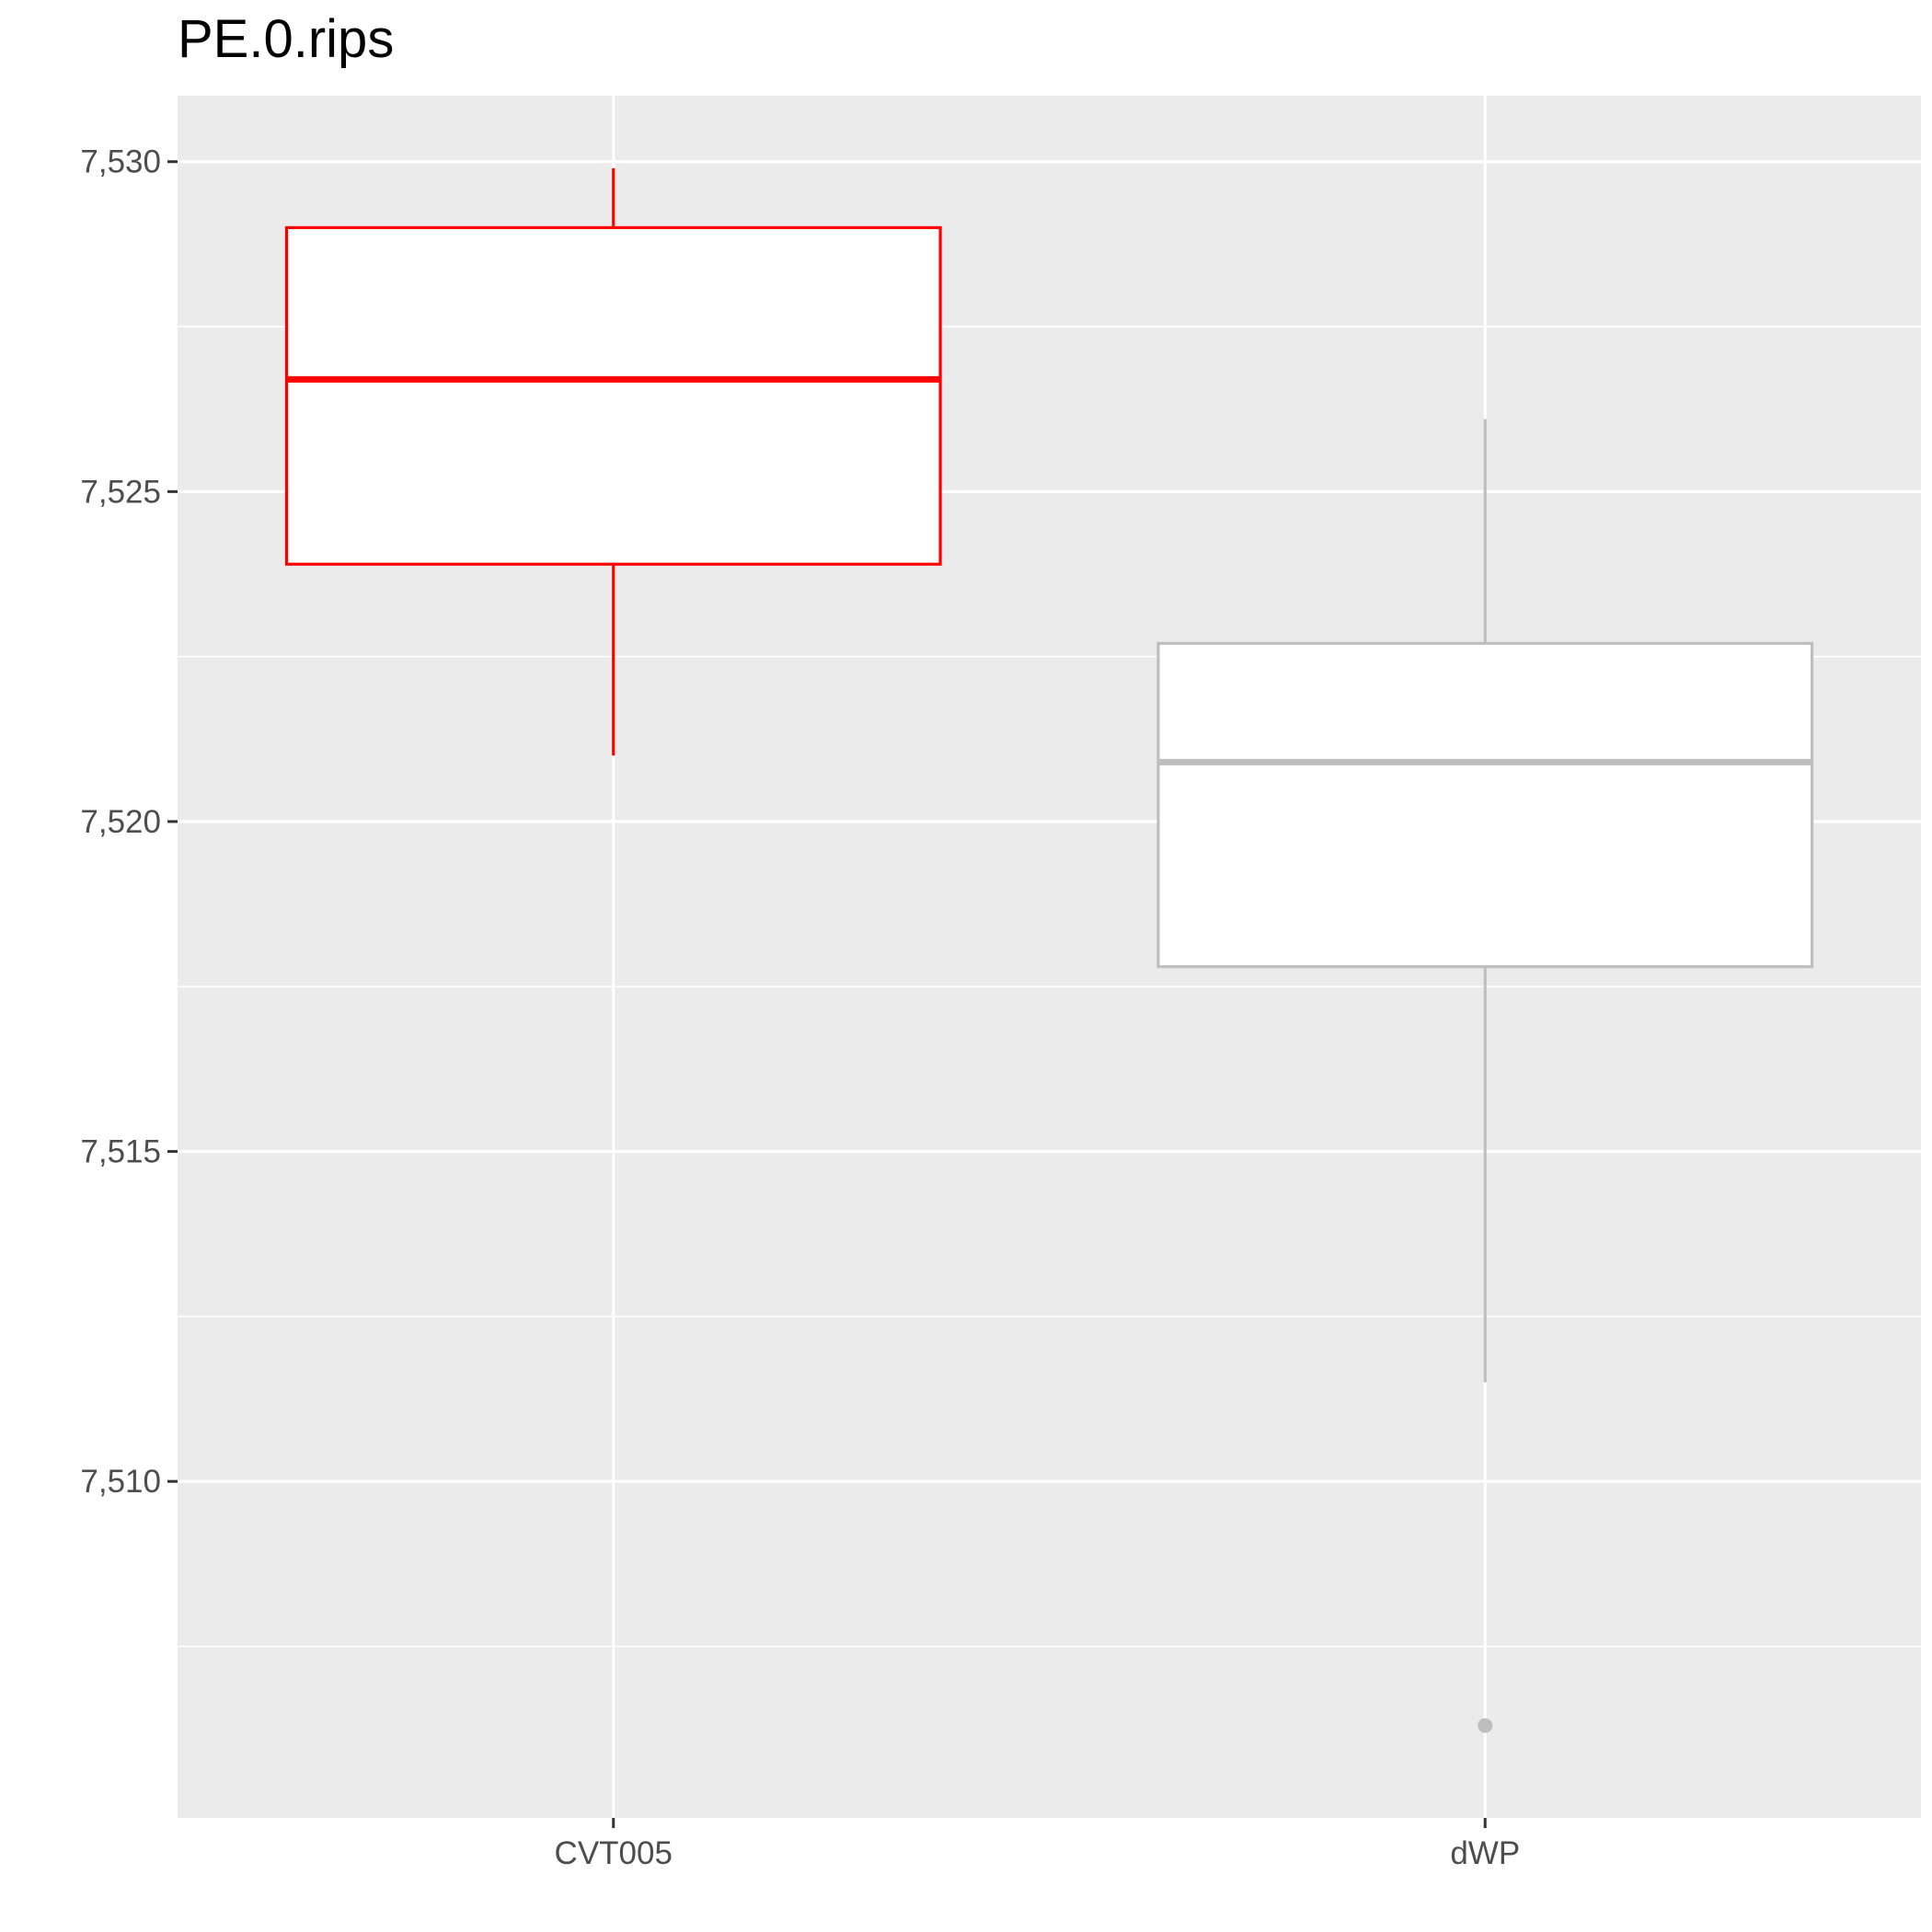 The height and width of the screenshot is (1932, 1932). What do you see at coordinates (120, 1152) in the screenshot?
I see `y-tick-label-1: 7,515` at bounding box center [120, 1152].